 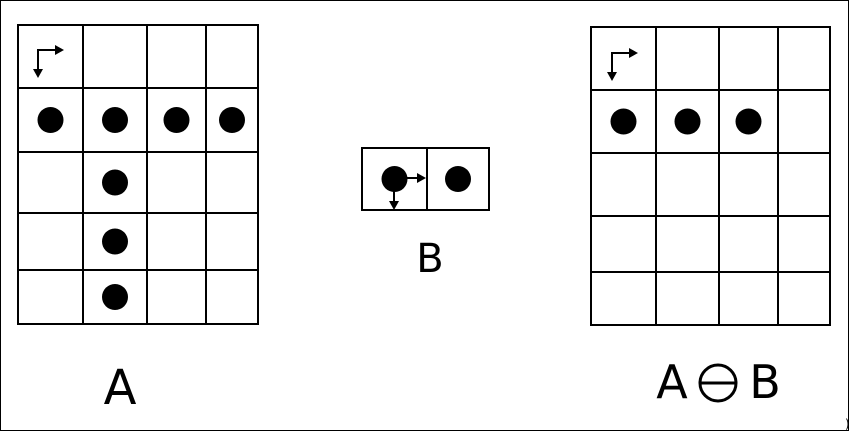 What do you see at coordinates (765, 382) in the screenshot?
I see `label-result-b: B` at bounding box center [765, 382].